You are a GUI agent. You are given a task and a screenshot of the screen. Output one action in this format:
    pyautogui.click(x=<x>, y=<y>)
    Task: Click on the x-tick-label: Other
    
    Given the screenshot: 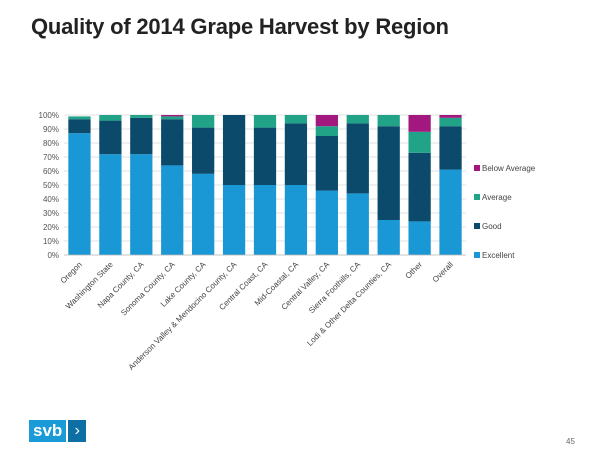 What is the action you would take?
    pyautogui.click(x=414, y=270)
    